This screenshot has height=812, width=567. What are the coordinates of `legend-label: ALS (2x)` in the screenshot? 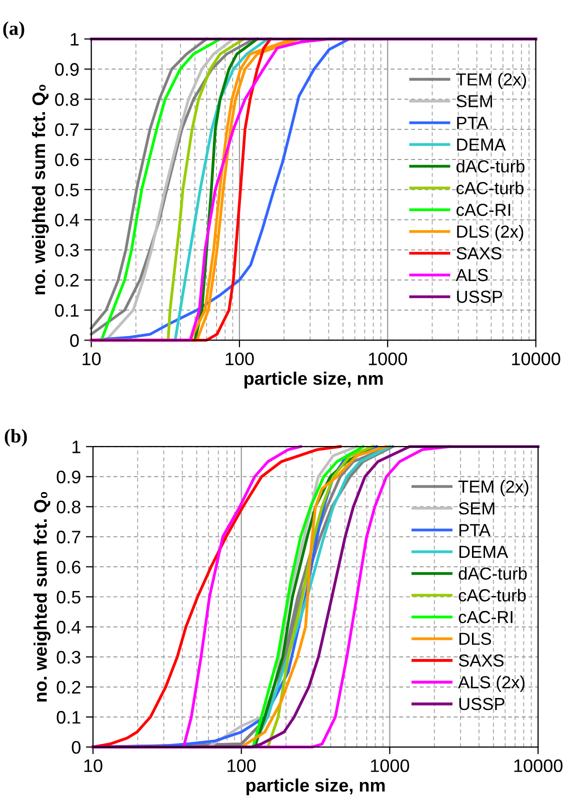 It's located at (491, 684).